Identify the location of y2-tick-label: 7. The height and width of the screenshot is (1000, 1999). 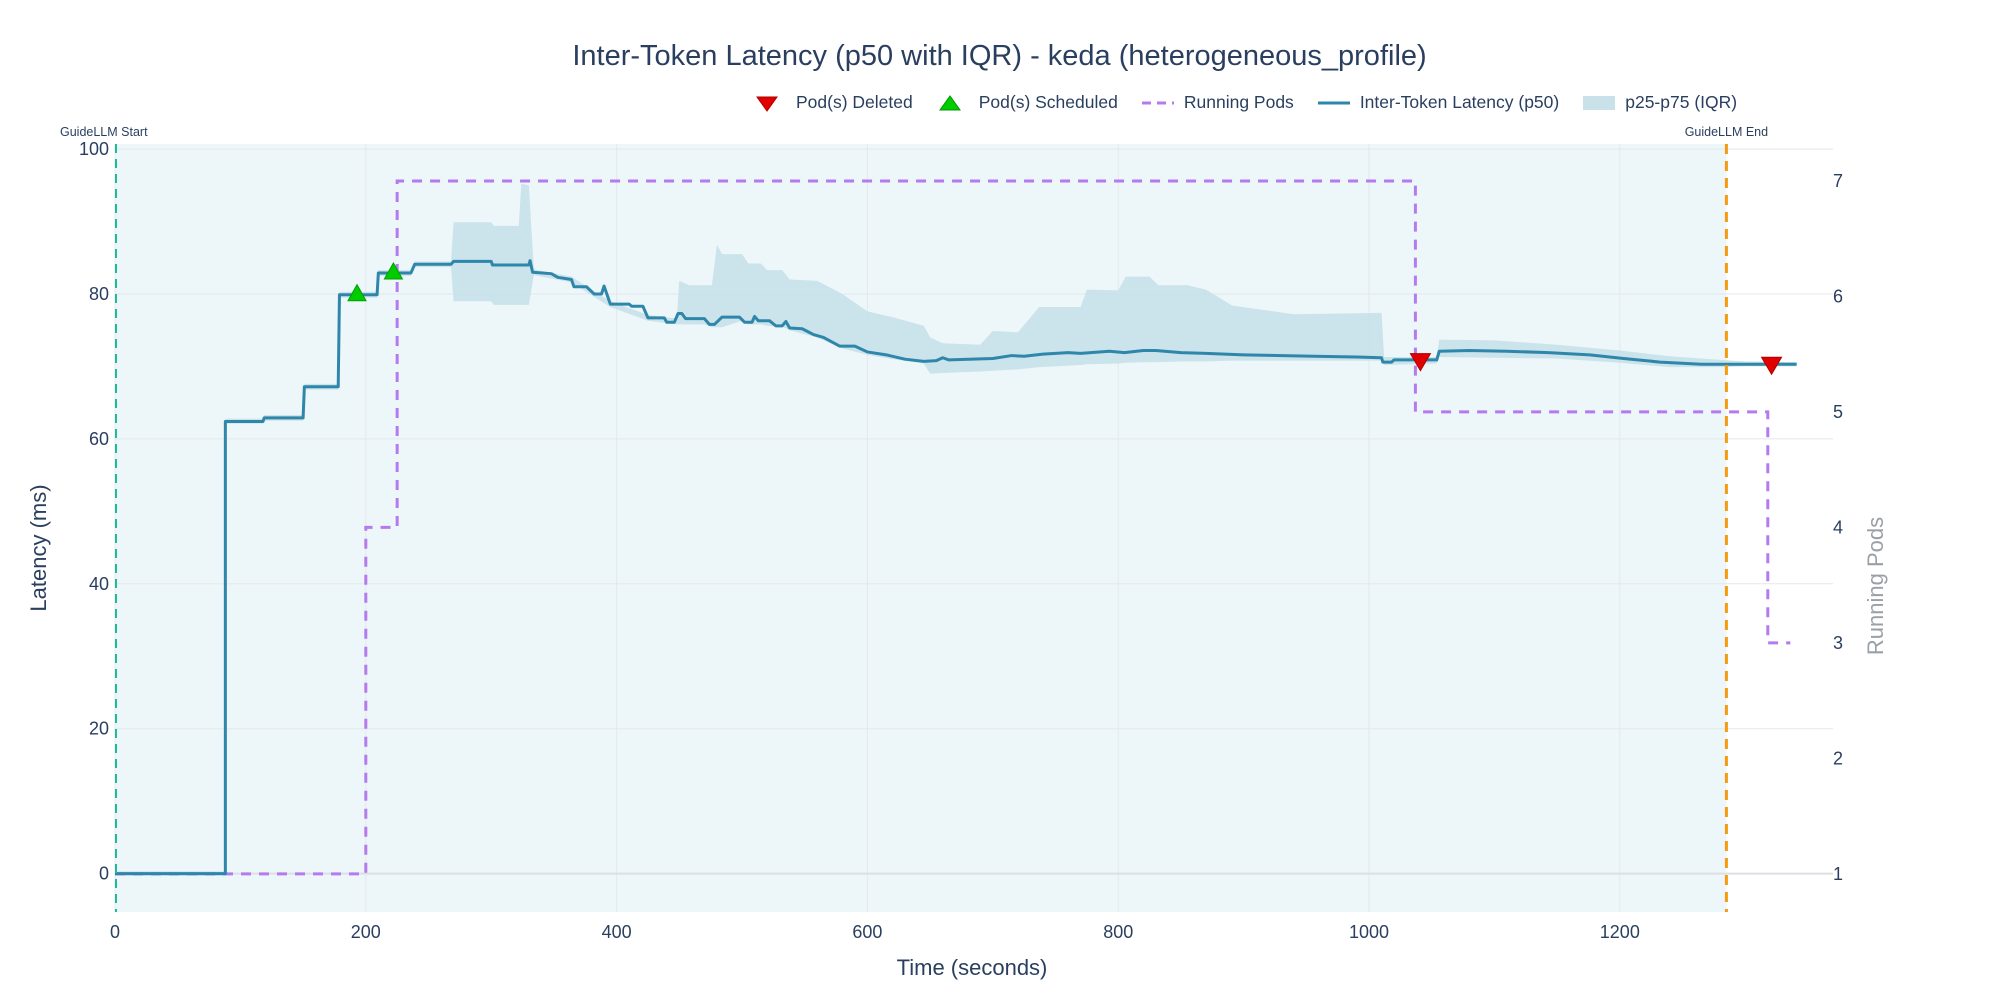
(1838, 181).